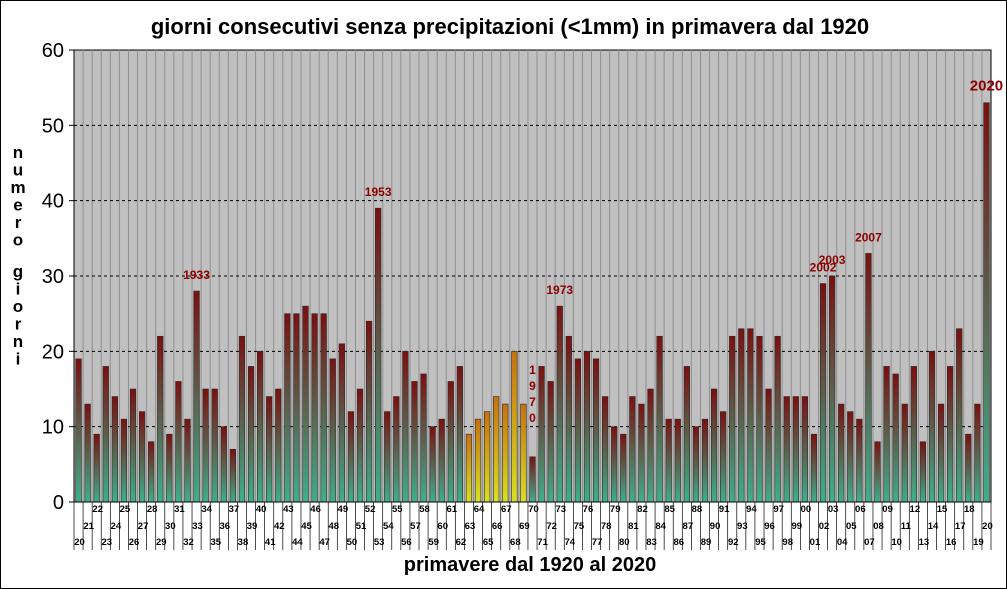 Image resolution: width=1007 pixels, height=589 pixels. What do you see at coordinates (642, 509) in the screenshot?
I see `x-tick-label: 82` at bounding box center [642, 509].